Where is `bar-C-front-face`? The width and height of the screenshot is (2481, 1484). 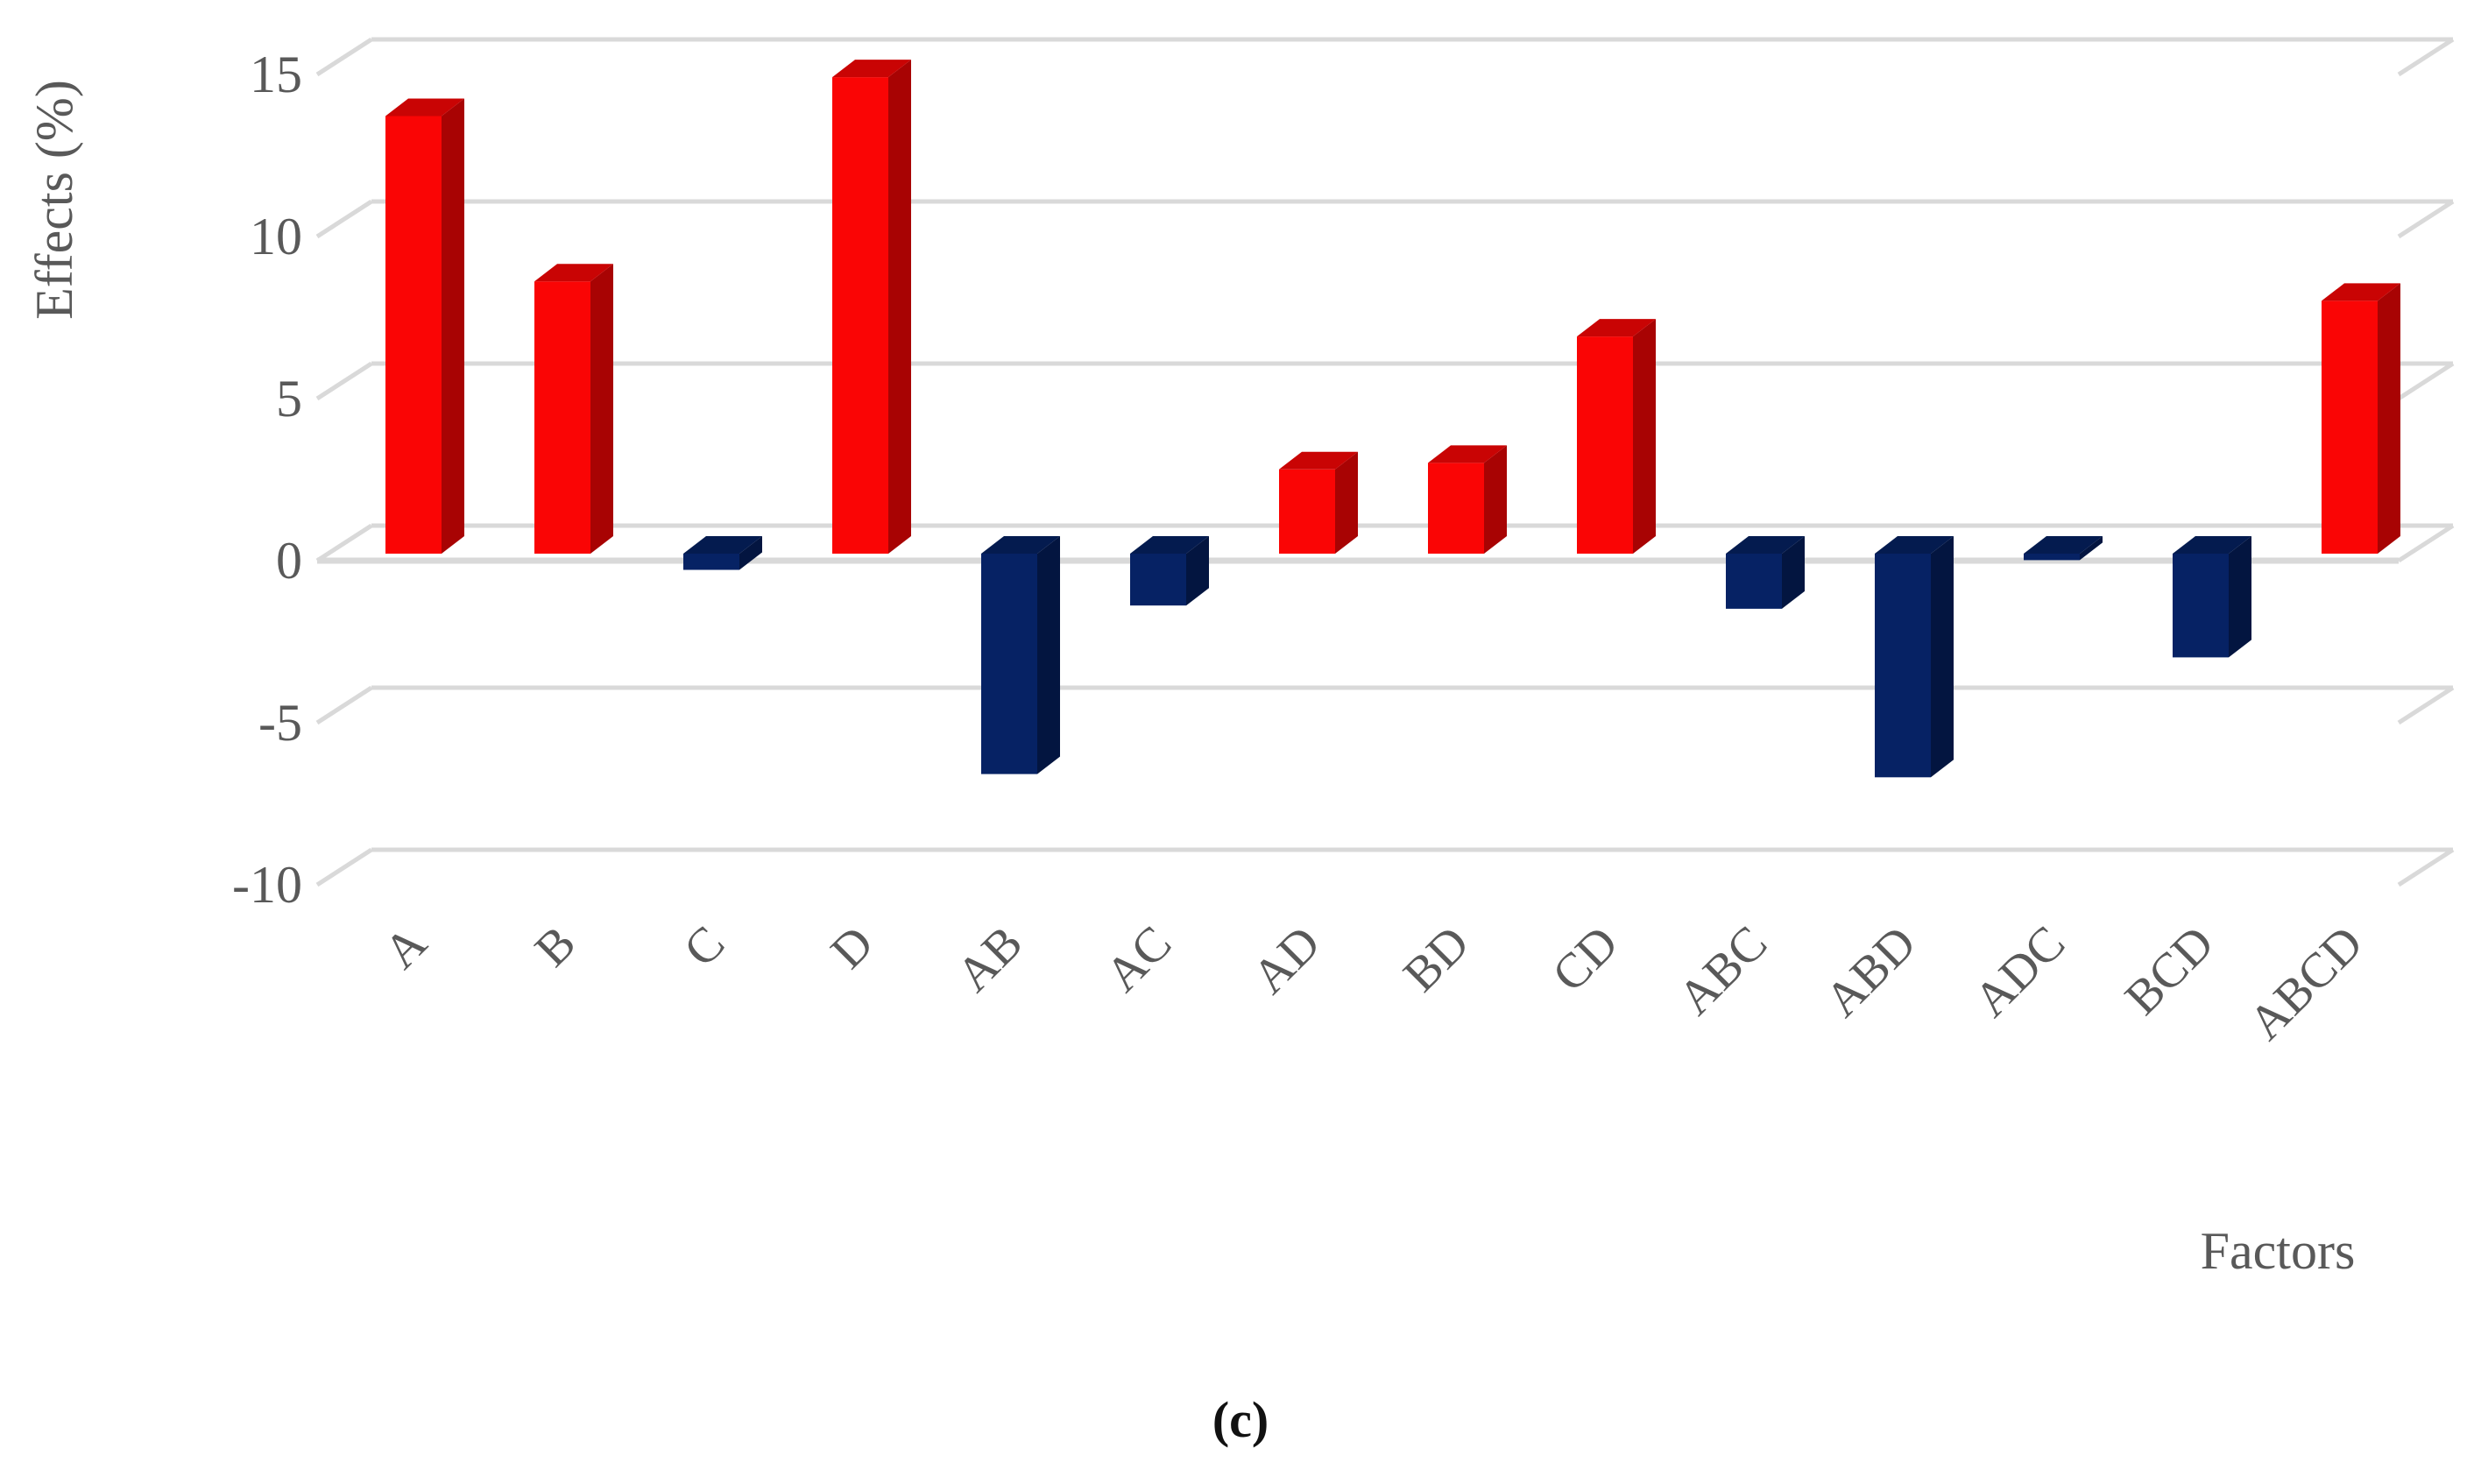 bar-C-front-face is located at coordinates (711, 562).